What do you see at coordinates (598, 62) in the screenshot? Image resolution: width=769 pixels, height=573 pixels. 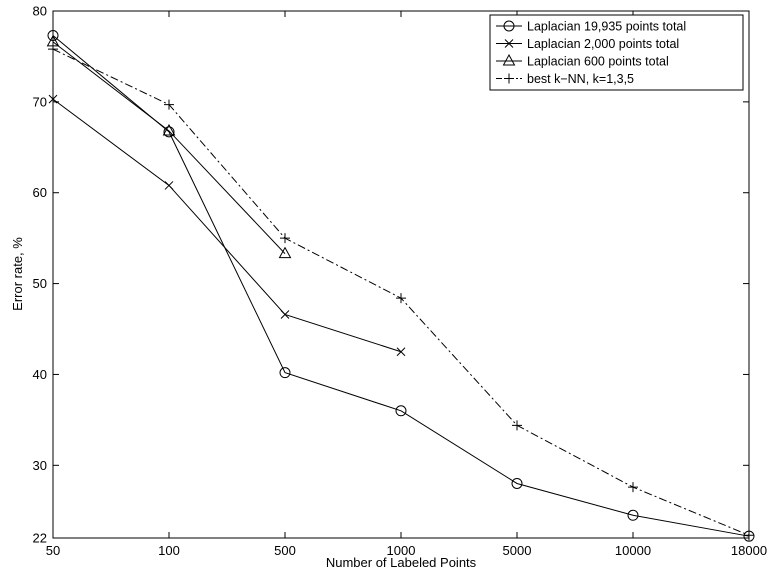 I see `legend-label: Laplacian 600 points total` at bounding box center [598, 62].